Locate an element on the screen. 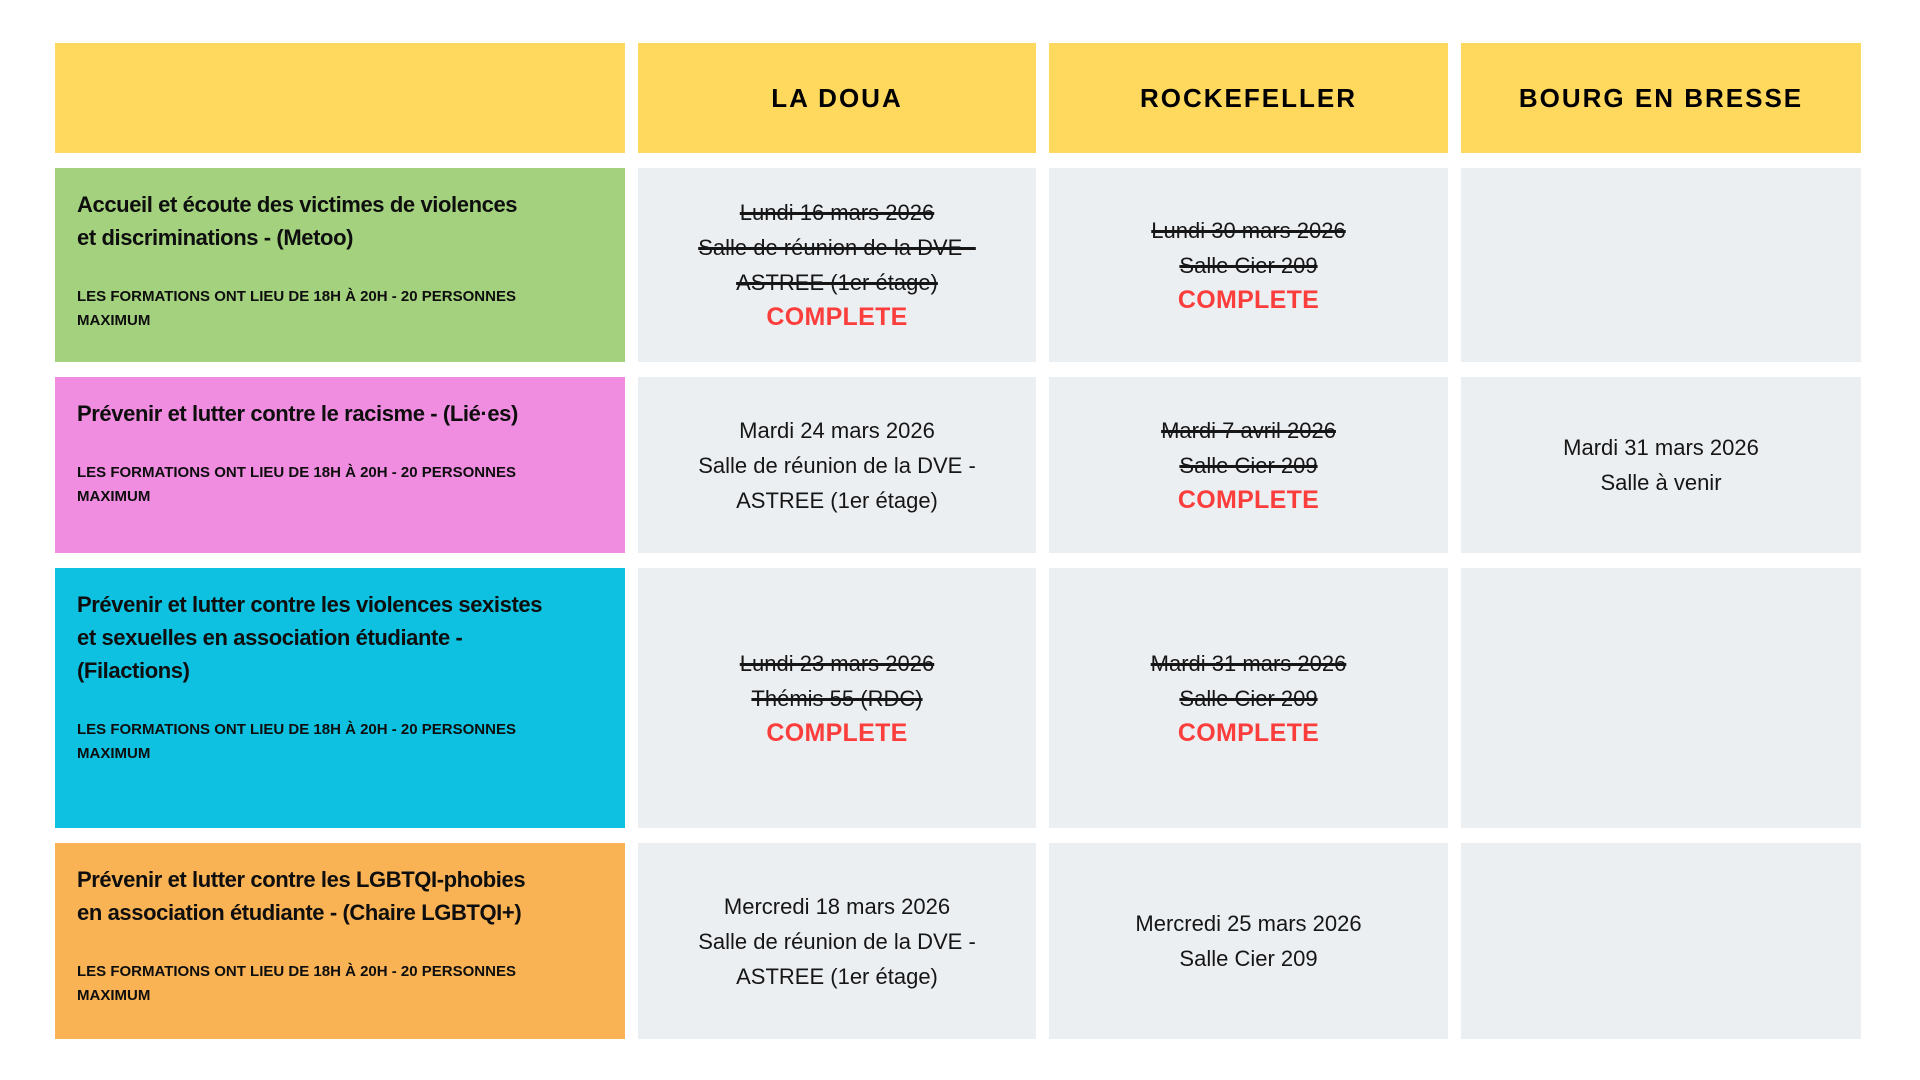 Image resolution: width=1920 pixels, height=1080 pixels. header-cell-bourg-en-bresse: BOURG EN BRESSE is located at coordinates (1661, 98).